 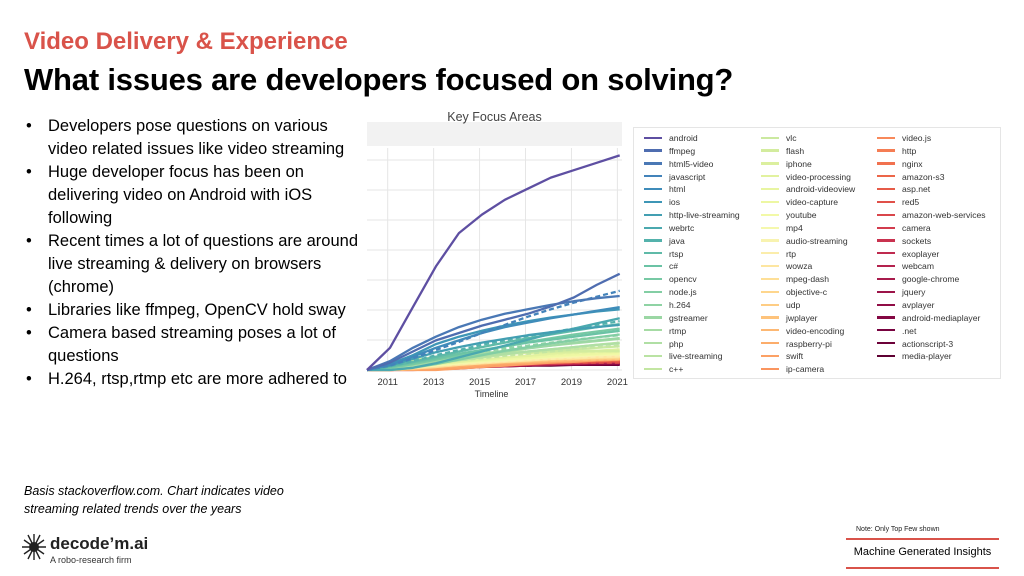 I want to click on legend-item: iphone, so click(x=808, y=164).